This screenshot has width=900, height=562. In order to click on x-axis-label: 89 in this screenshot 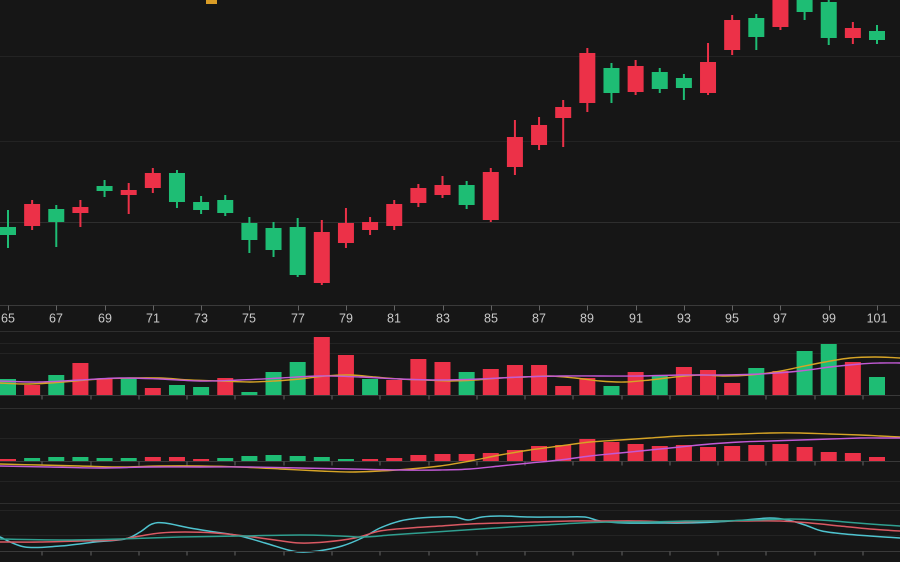, I will do `click(587, 318)`.